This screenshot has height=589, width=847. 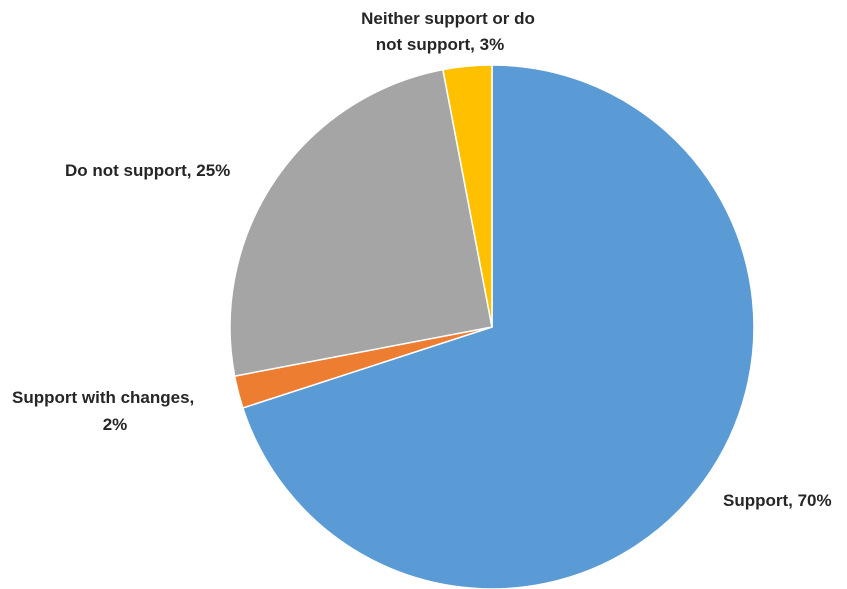 What do you see at coordinates (777, 500) in the screenshot?
I see `data-label-support: Support, 70%` at bounding box center [777, 500].